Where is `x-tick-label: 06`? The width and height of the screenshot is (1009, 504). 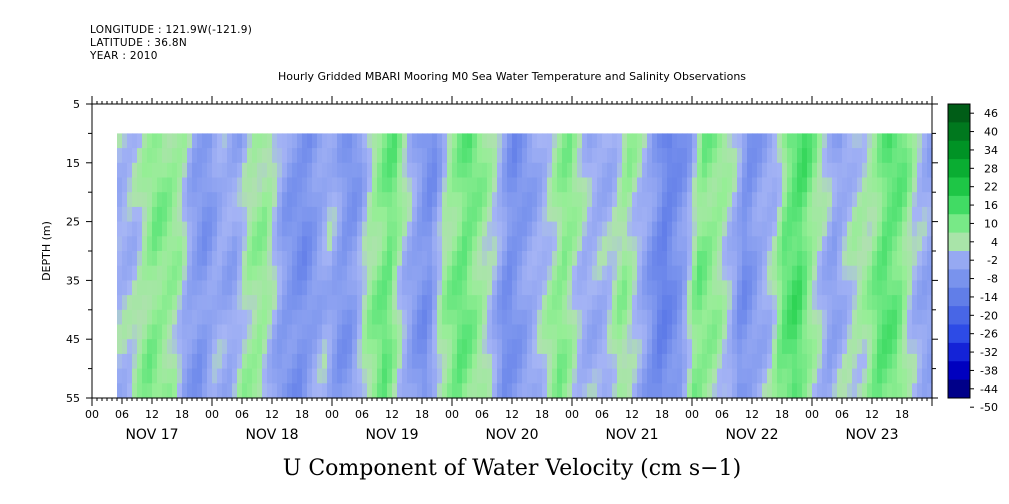
x-tick-label: 06 is located at coordinates (242, 414).